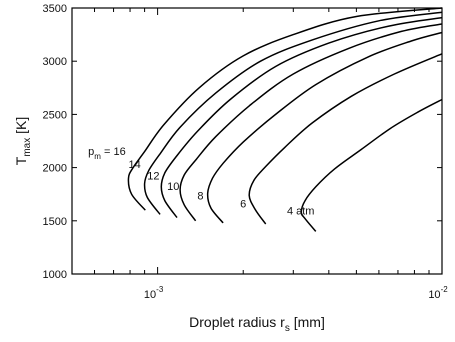 The height and width of the screenshot is (342, 455). Describe the element at coordinates (55, 275) in the screenshot. I see `y-tick-label: 1000` at that location.